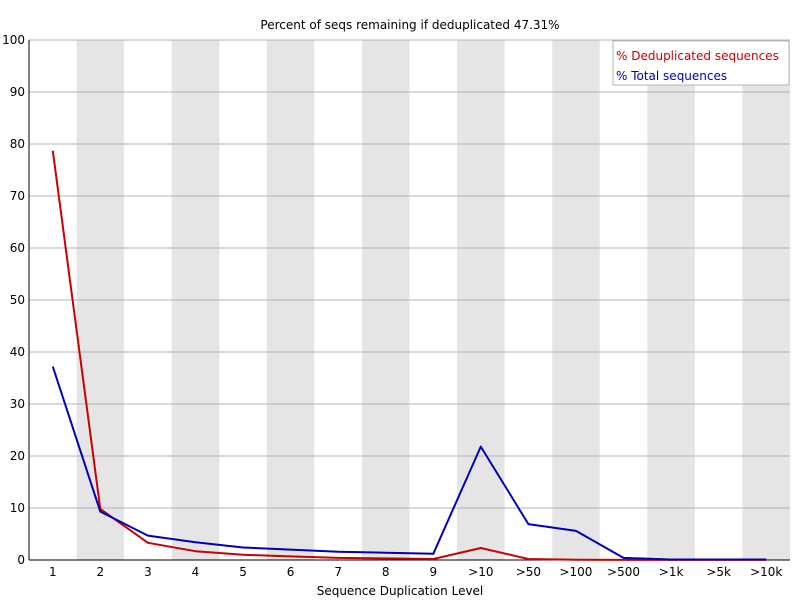  What do you see at coordinates (718, 572) in the screenshot?
I see `x-tick-label: >5k` at bounding box center [718, 572].